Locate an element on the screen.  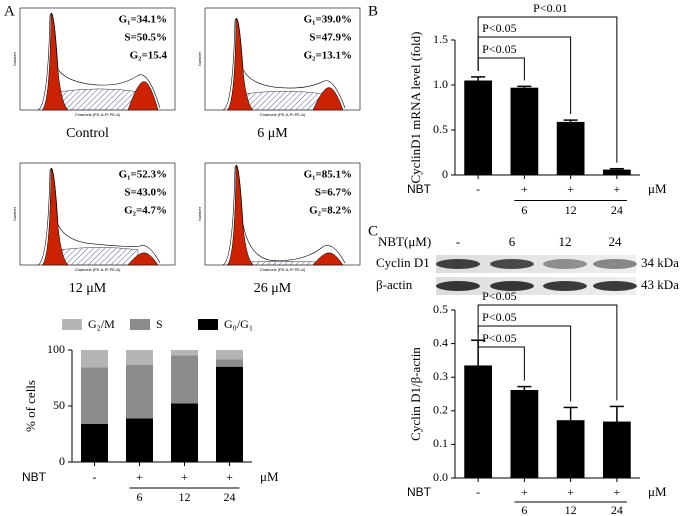
flow-stat: G₁=85.1% is located at coordinates (328, 175).